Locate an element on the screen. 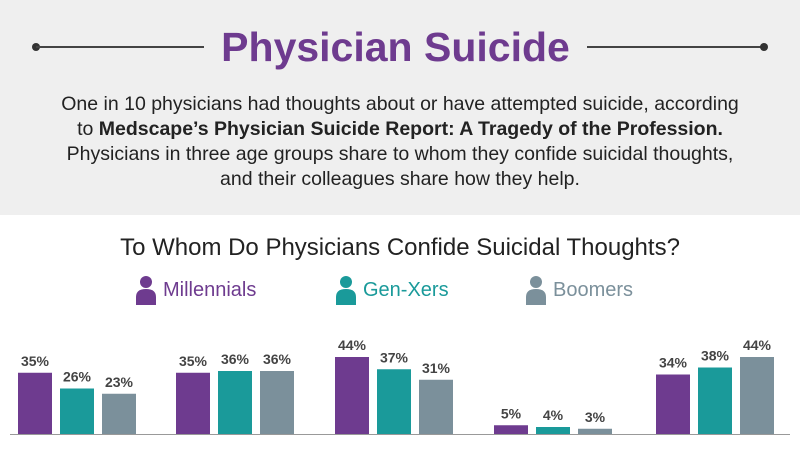 The height and width of the screenshot is (450, 800). intro-line-2-prefix: to is located at coordinates (85, 129).